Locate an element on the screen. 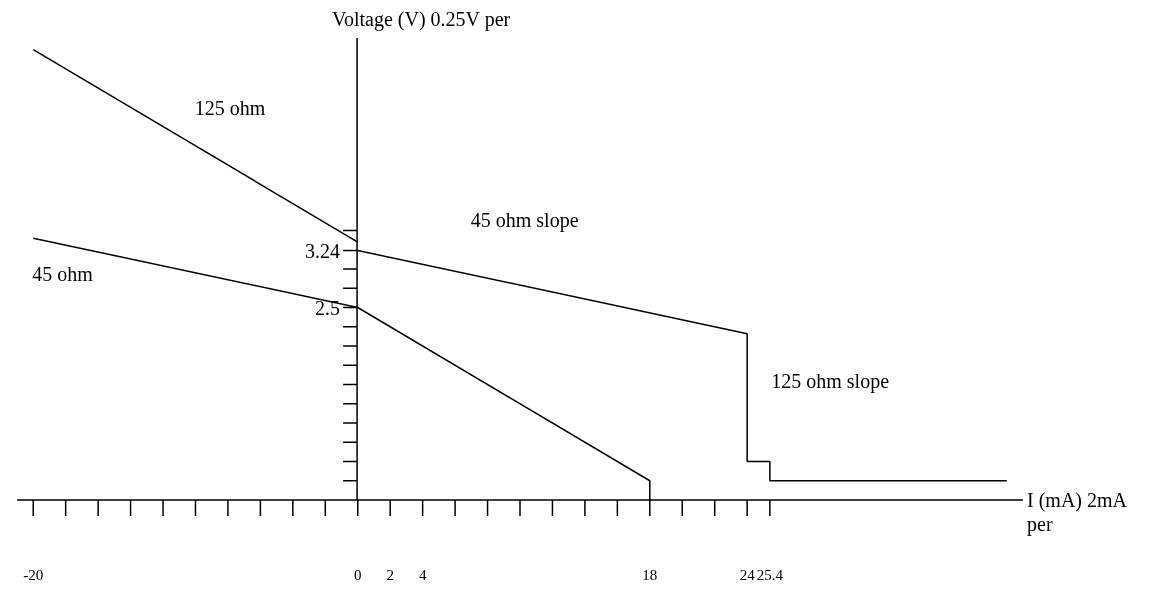  x-tick-label: 18 is located at coordinates (650, 575).